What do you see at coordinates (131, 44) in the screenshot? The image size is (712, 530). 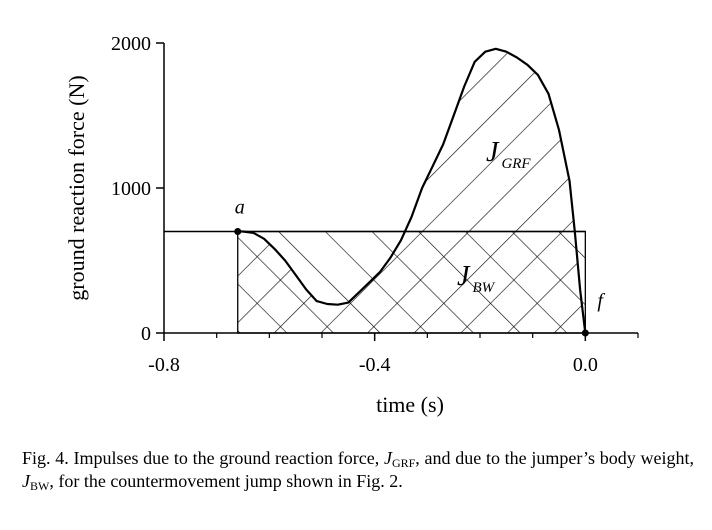 I see `y-tick-label: 2000` at bounding box center [131, 44].